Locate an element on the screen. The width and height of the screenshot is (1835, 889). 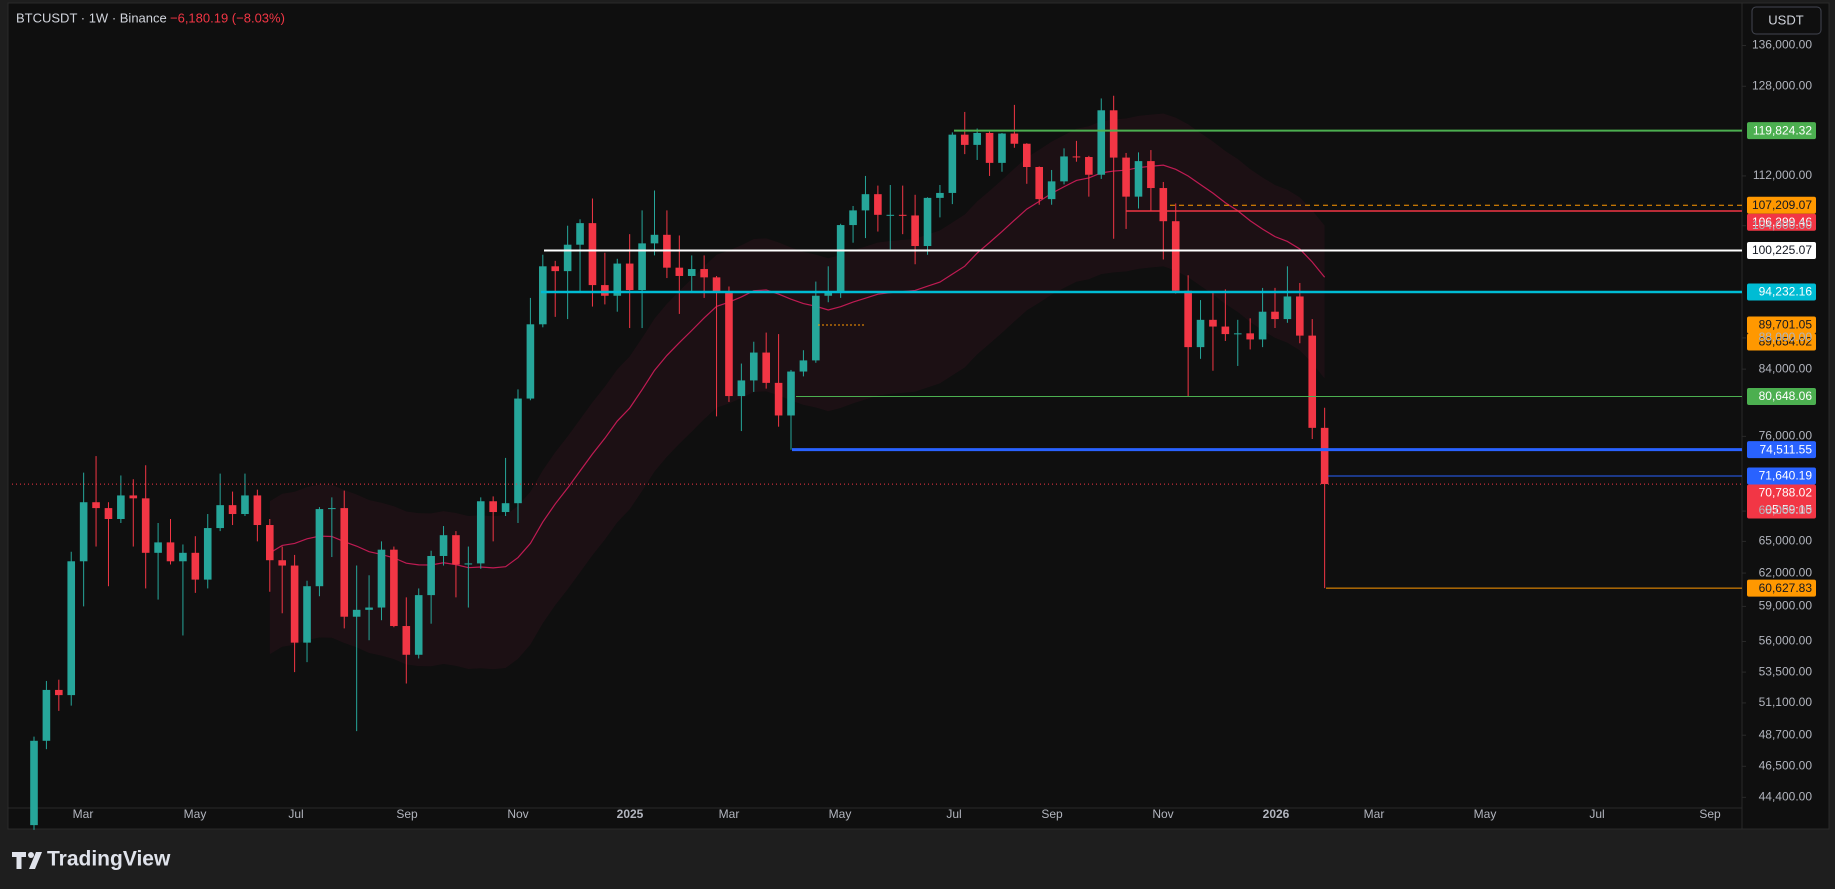
currency-label: USDT is located at coordinates (1785, 19).